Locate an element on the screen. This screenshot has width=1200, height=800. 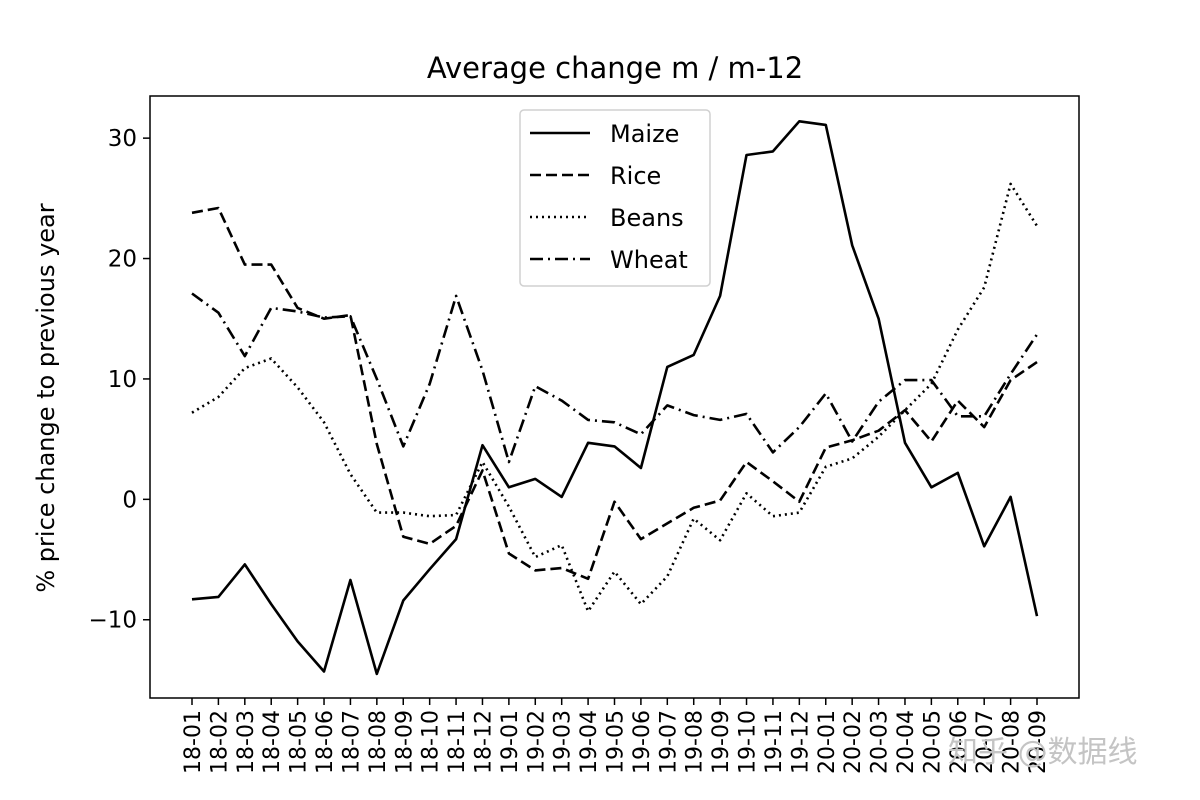
x-tick-label: 20-02 is located at coordinates (853, 742).